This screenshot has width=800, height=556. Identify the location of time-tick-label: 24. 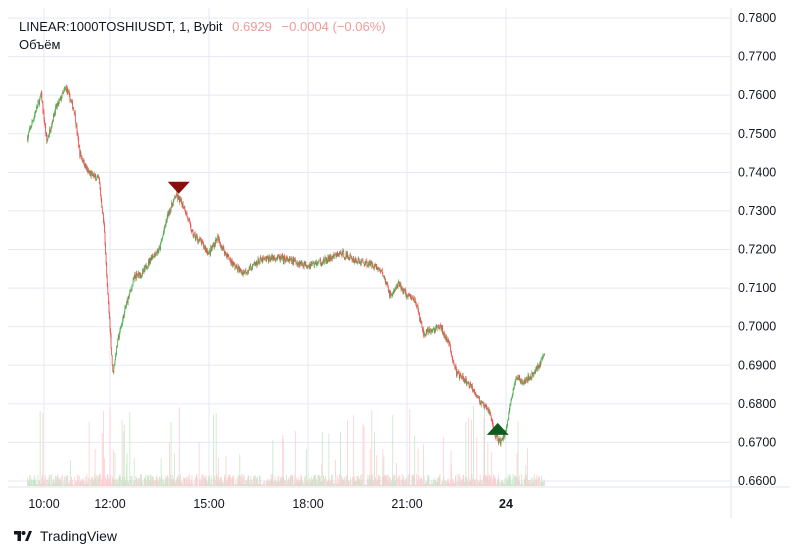
(506, 504).